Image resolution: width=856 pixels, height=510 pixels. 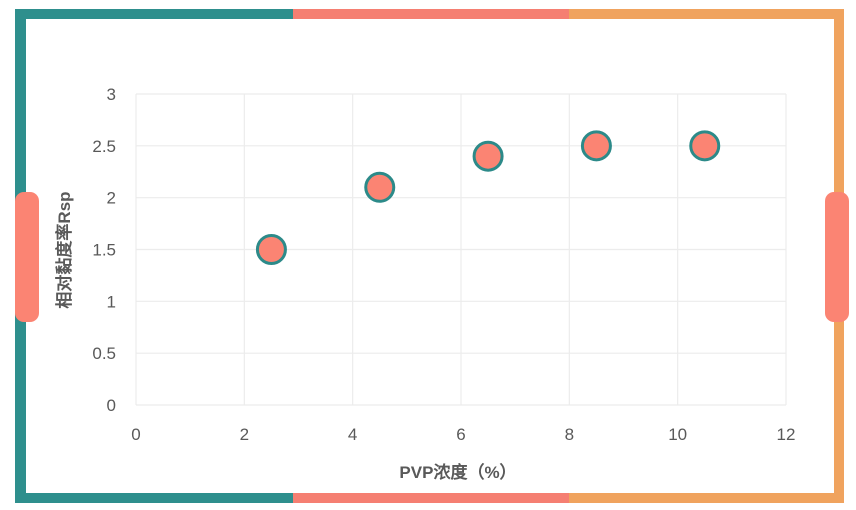 What do you see at coordinates (154, 498) in the screenshot?
I see `border-bottom-teal` at bounding box center [154, 498].